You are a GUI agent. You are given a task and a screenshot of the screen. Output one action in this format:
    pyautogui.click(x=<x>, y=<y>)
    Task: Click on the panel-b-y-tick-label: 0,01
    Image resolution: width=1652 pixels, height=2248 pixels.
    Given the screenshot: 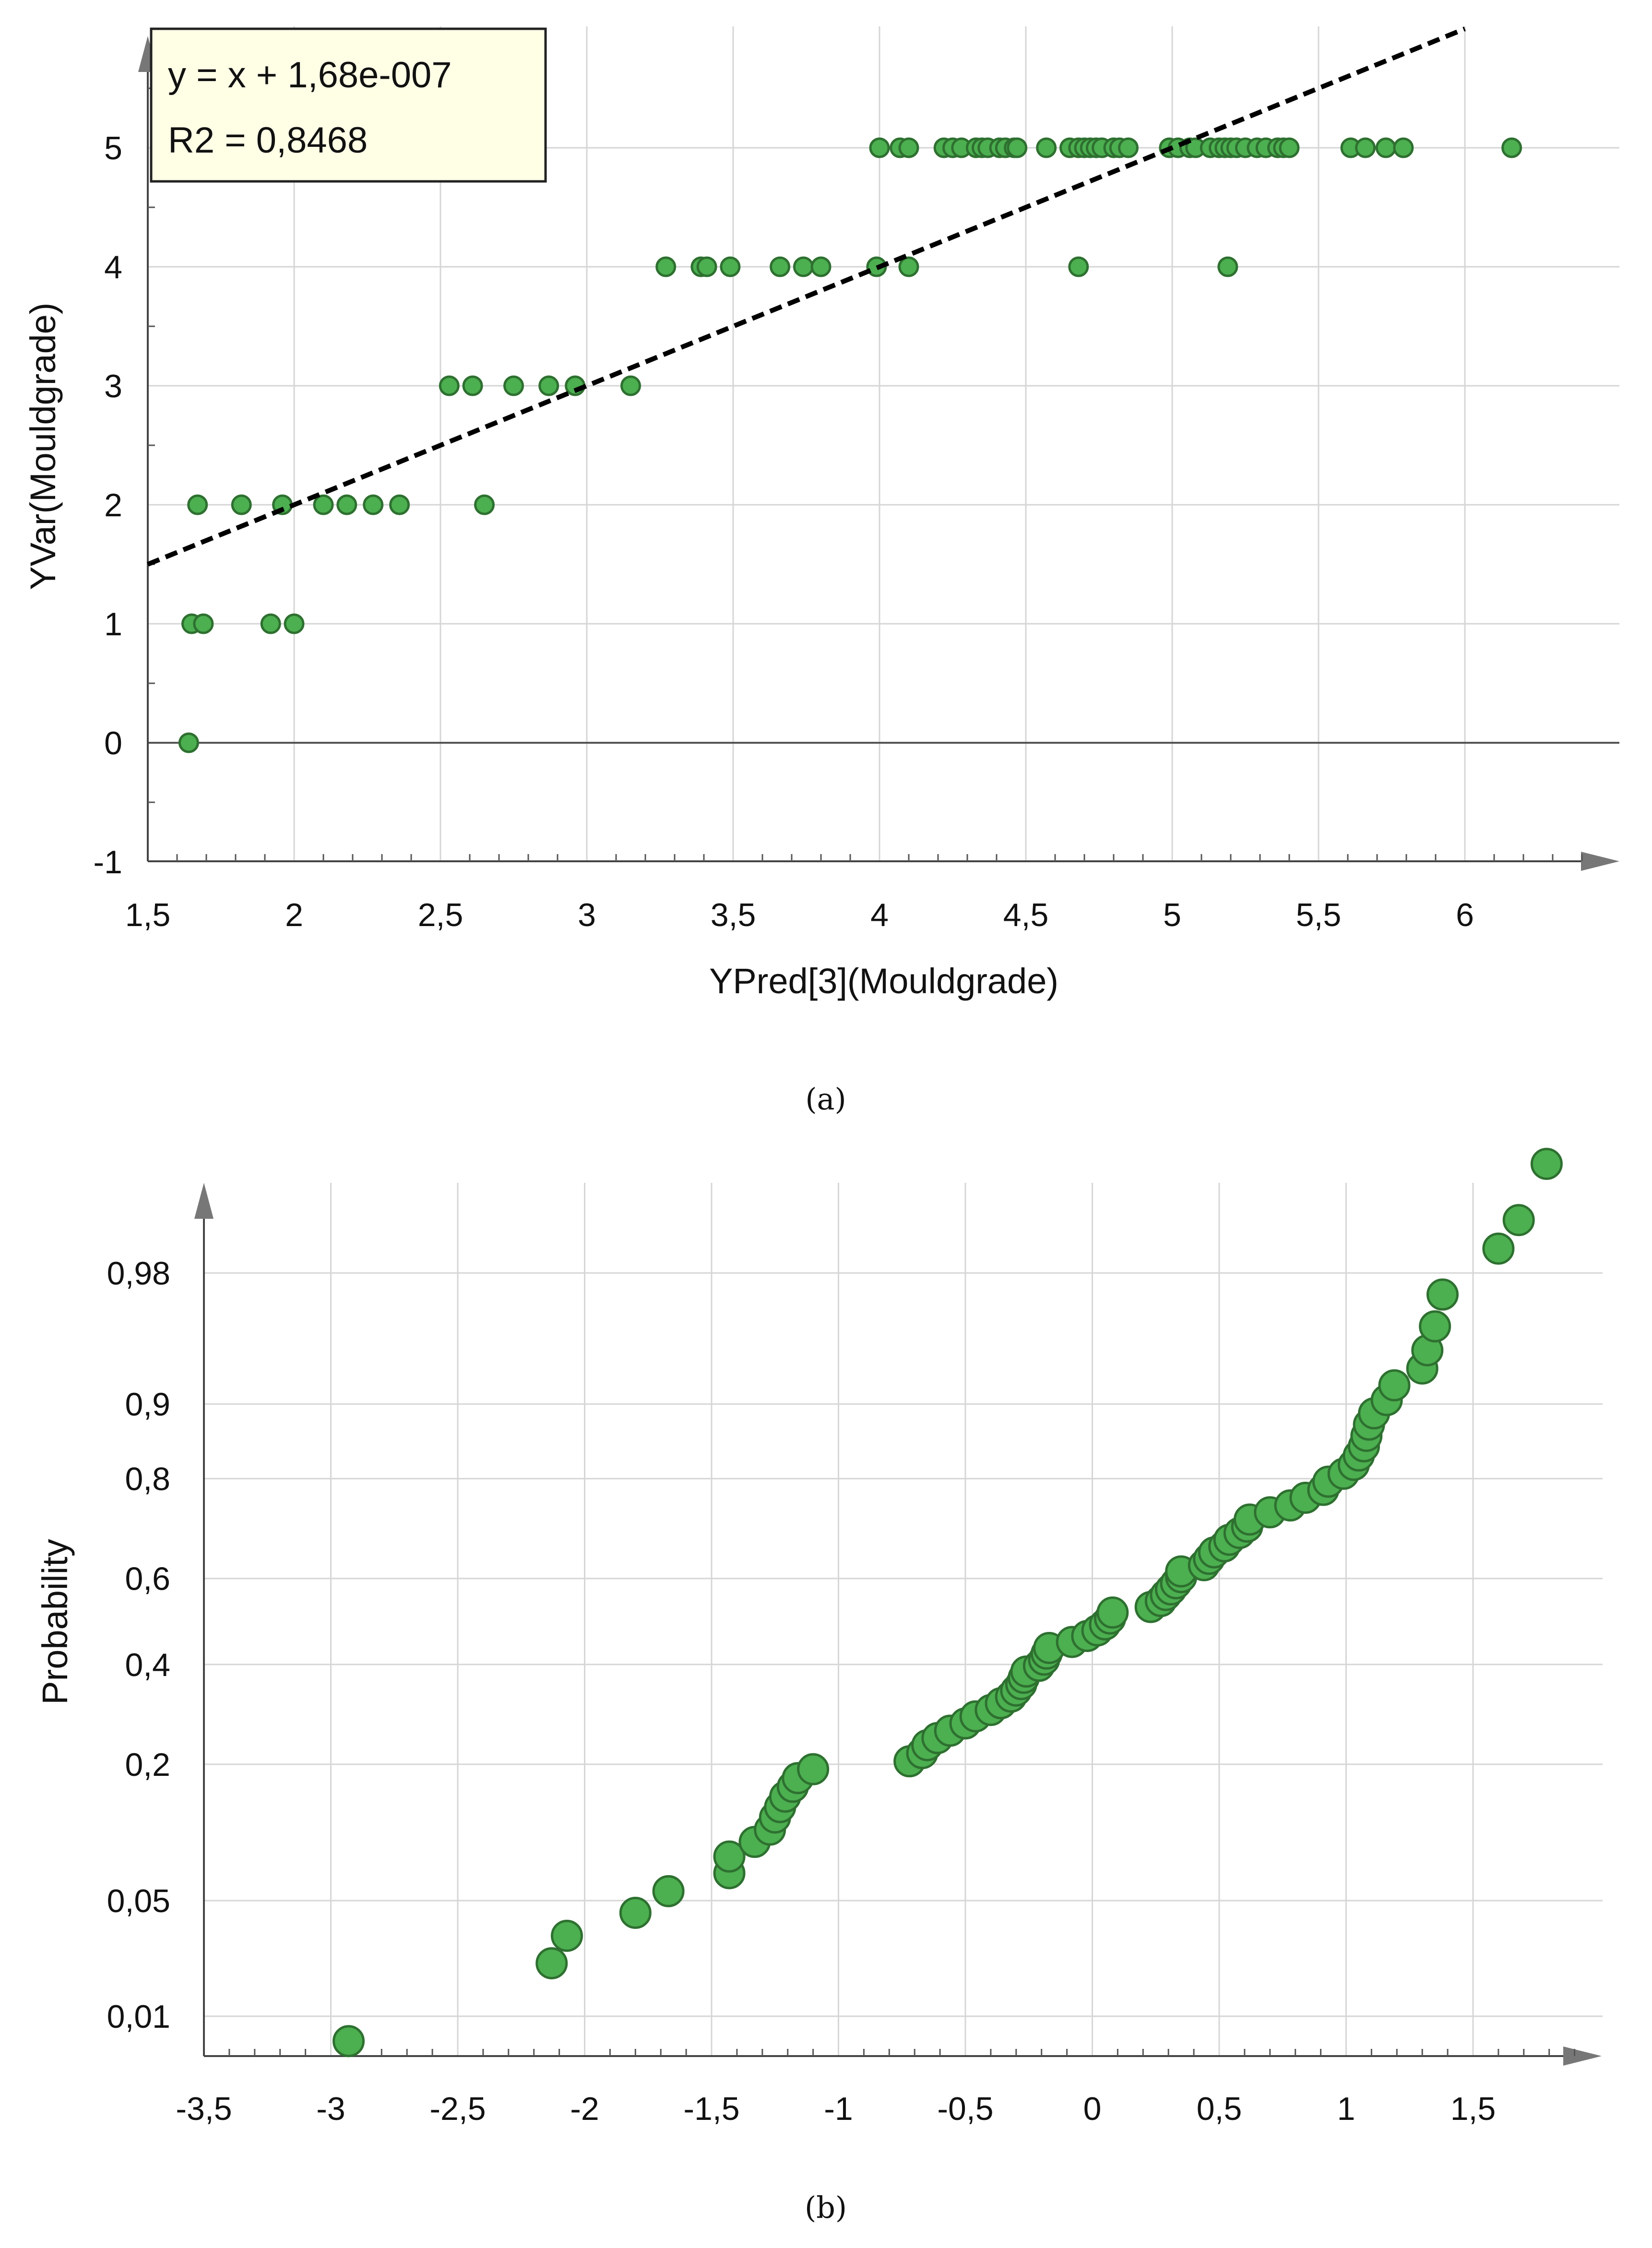 What is the action you would take?
    pyautogui.click(x=138, y=2017)
    